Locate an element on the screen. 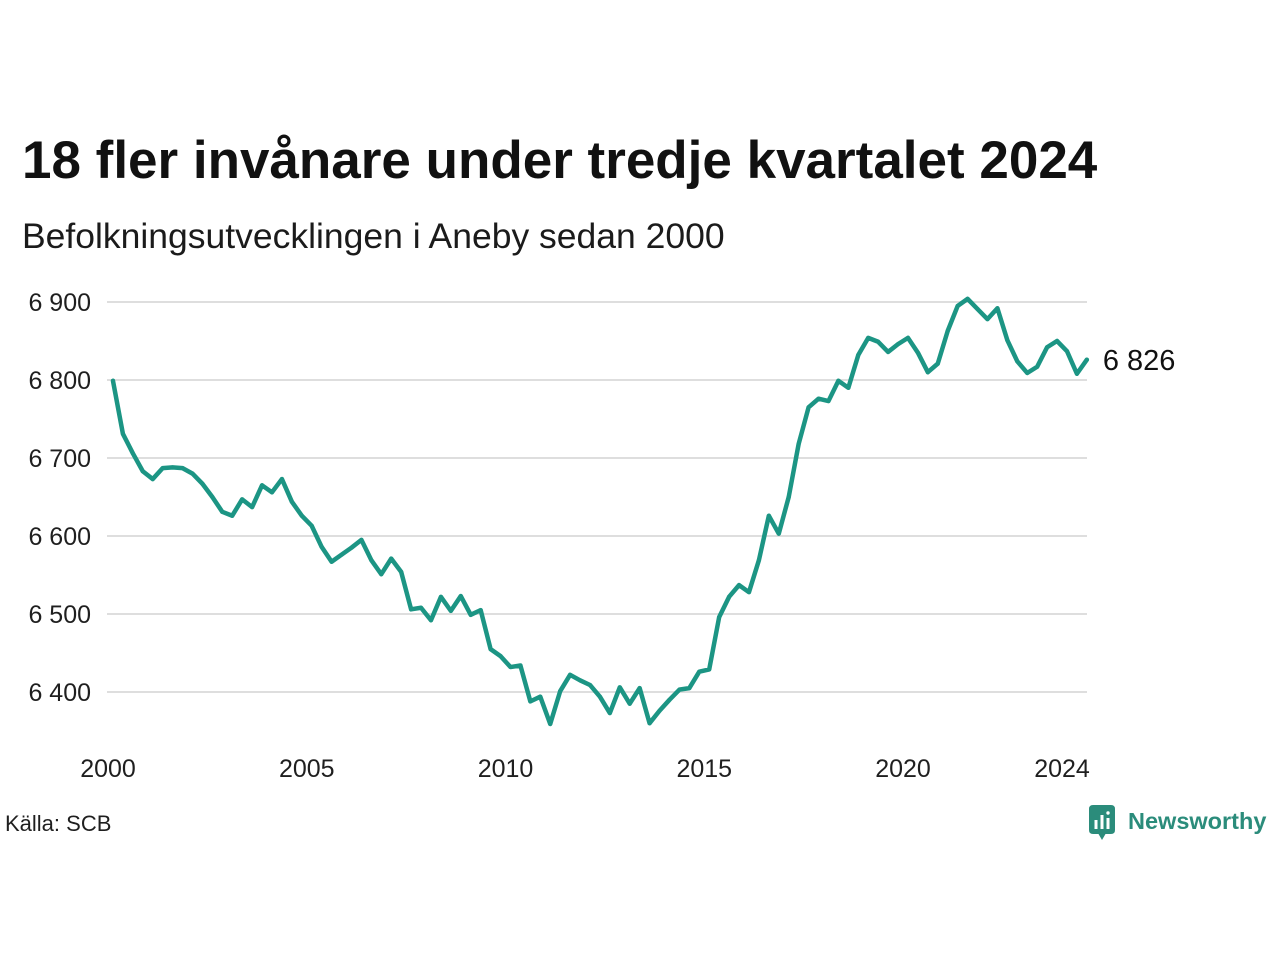 The image size is (1280, 960). x-tick-label: 2000 is located at coordinates (108, 769).